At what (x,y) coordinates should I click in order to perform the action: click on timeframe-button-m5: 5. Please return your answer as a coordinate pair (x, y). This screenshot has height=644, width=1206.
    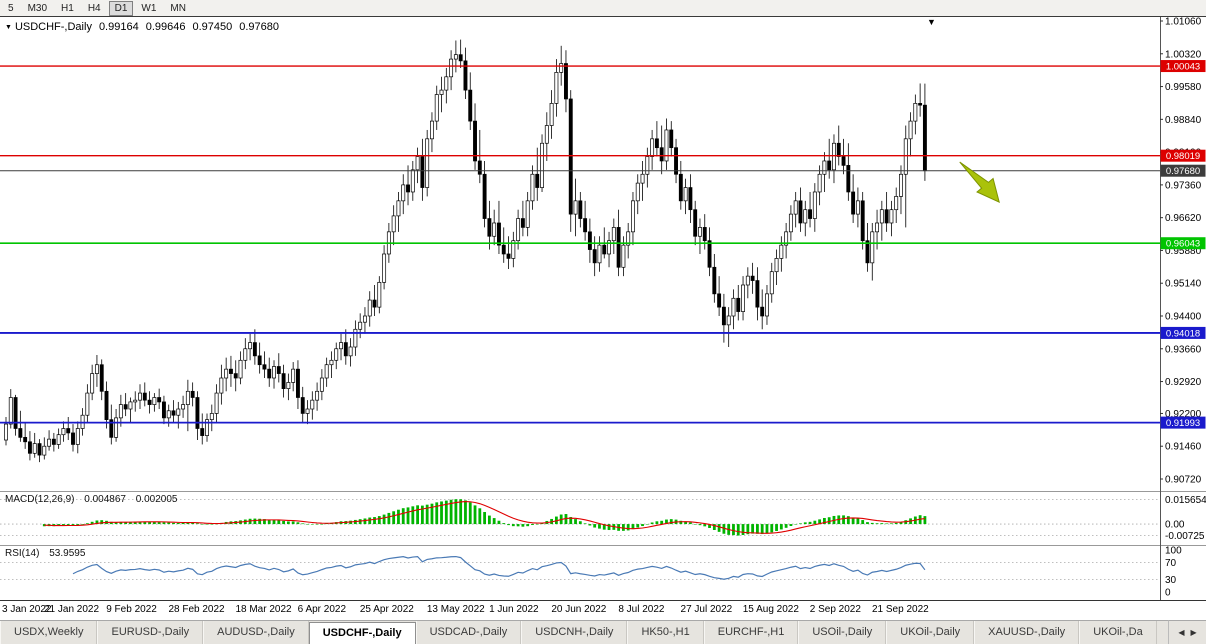
    Looking at the image, I should click on (11, 8).